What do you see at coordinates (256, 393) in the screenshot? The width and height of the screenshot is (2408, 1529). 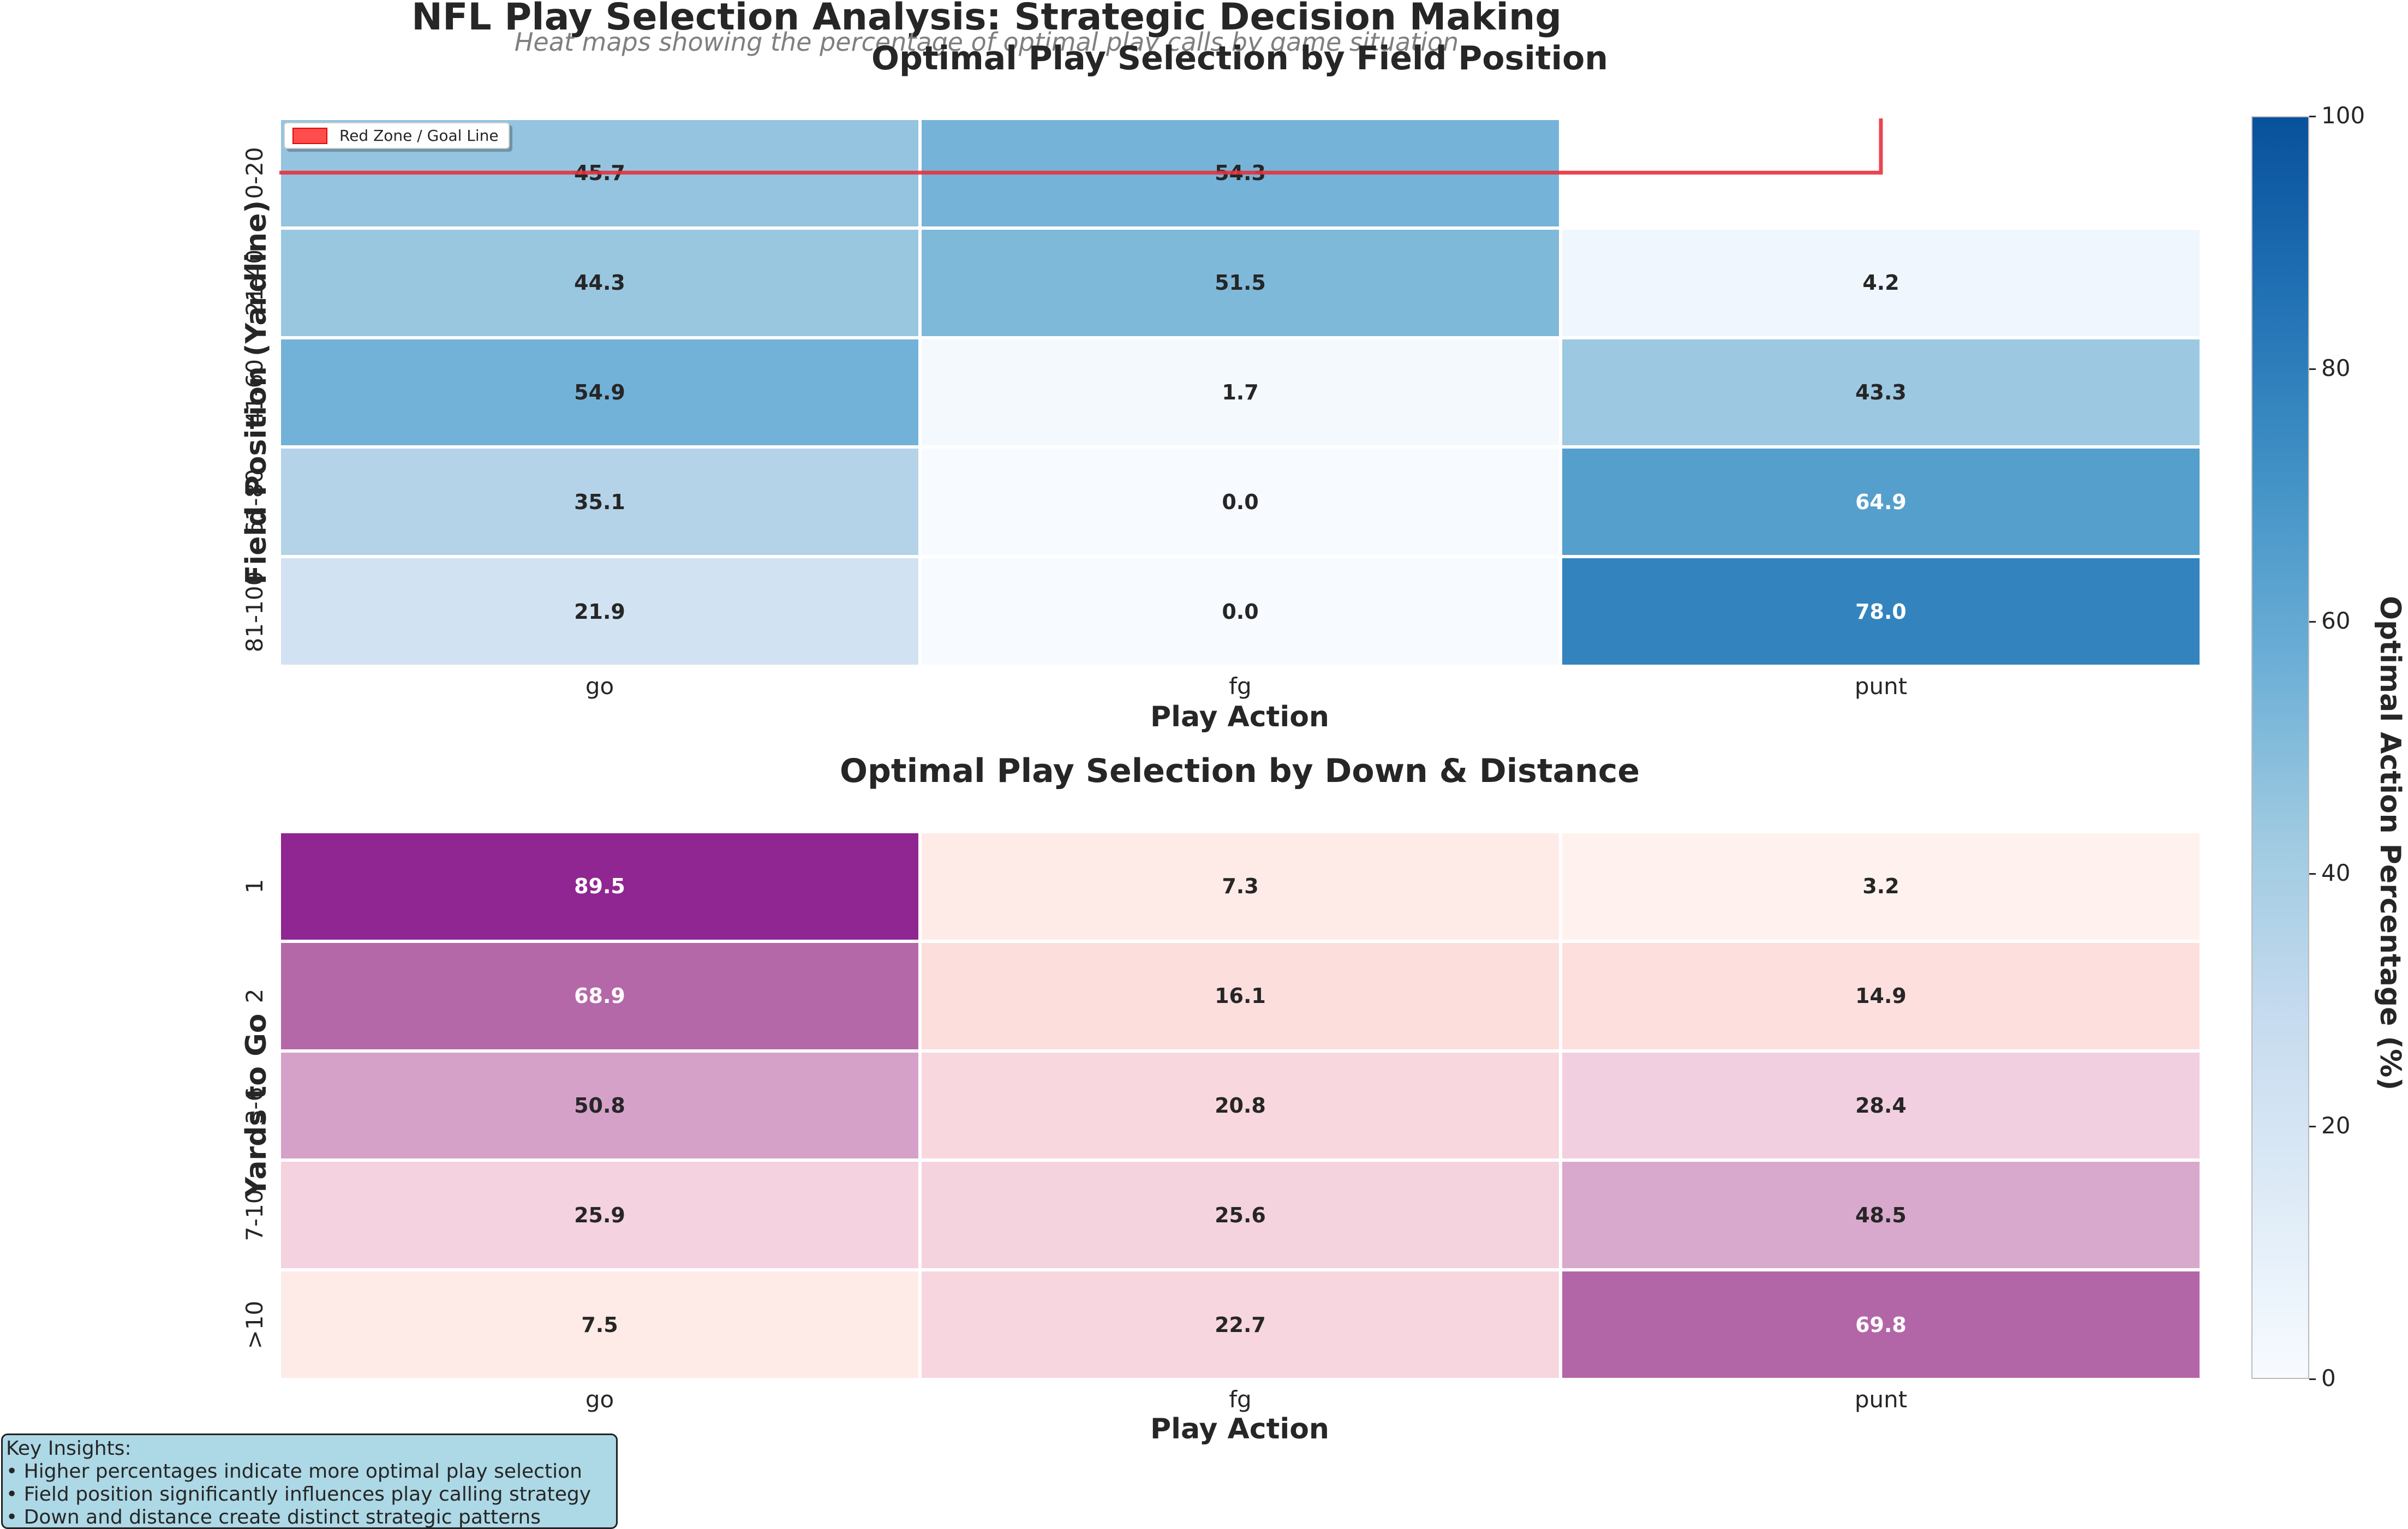 I see `field-position-y-label: Field Position (Yardline)` at bounding box center [256, 393].